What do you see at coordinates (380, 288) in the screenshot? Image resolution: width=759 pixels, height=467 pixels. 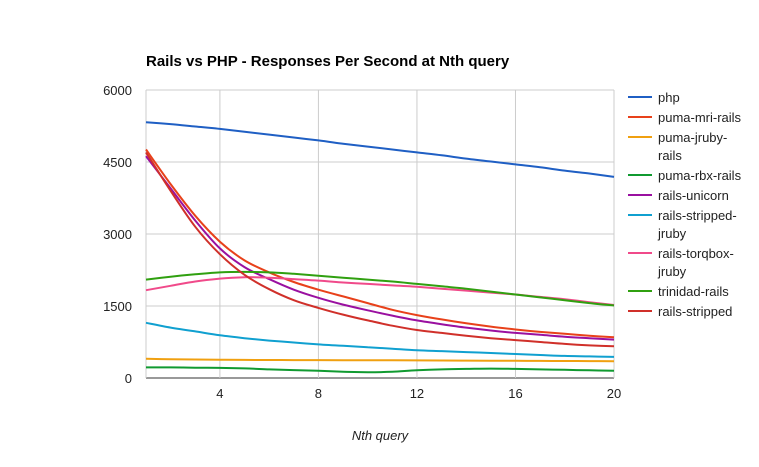 I see `series-line-trinidad-rails` at bounding box center [380, 288].